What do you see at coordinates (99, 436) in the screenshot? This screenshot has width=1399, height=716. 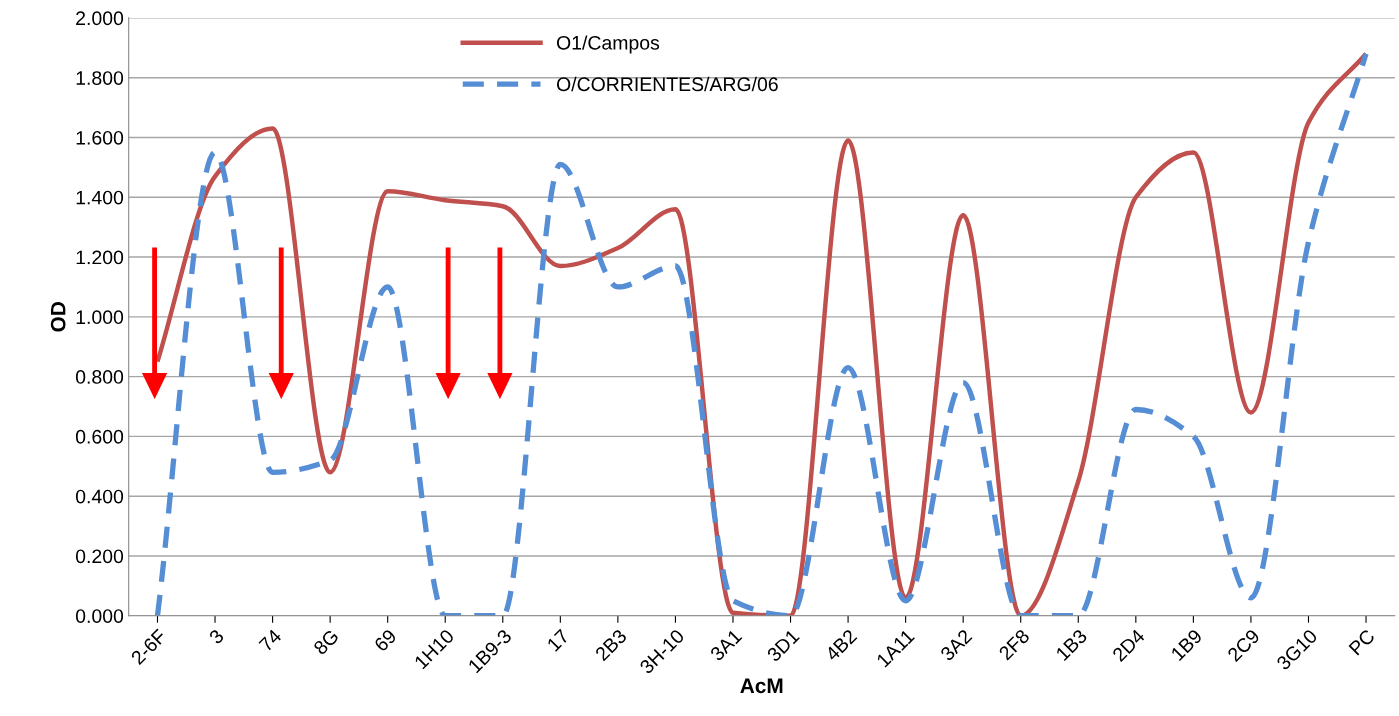 I see `y-tick-label: 0.600` at bounding box center [99, 436].